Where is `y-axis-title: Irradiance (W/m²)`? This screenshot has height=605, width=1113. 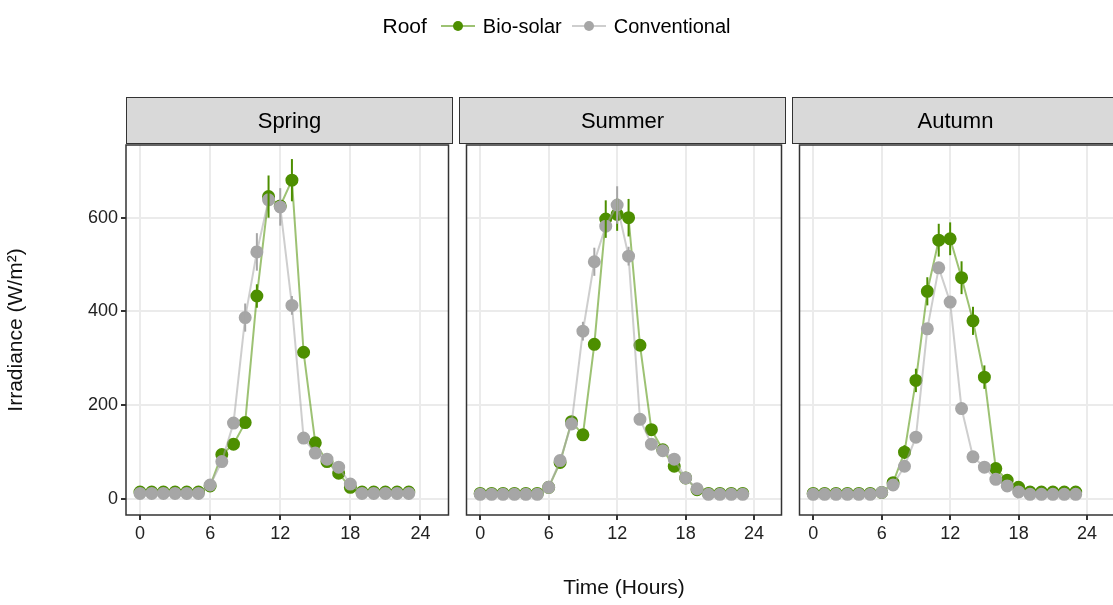
y-axis-title: Irradiance (W/m²) is located at coordinates (15, 330).